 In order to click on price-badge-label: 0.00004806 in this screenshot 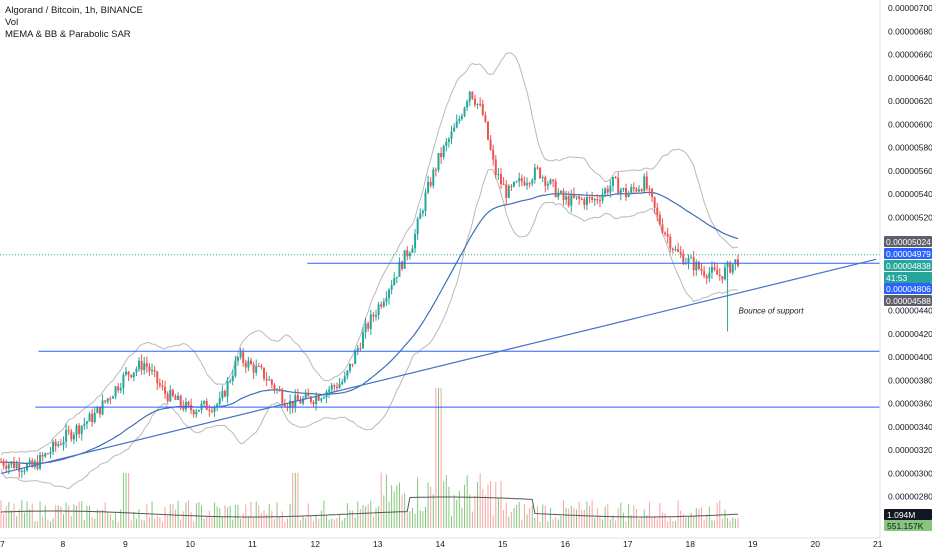, I will do `click(908, 289)`.